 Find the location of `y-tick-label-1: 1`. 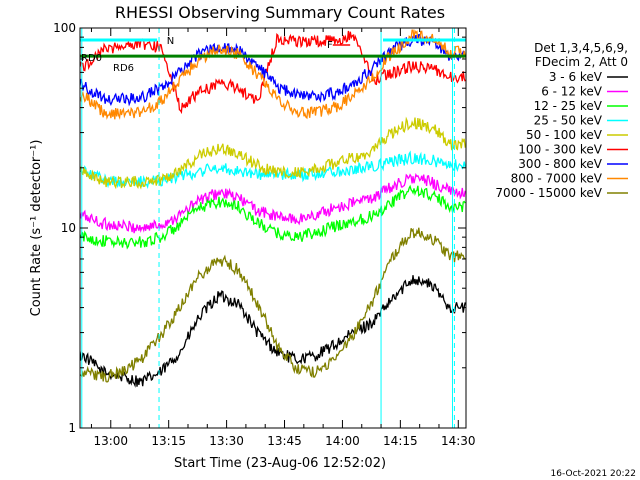

y-tick-label-1: 1 is located at coordinates (72, 428).